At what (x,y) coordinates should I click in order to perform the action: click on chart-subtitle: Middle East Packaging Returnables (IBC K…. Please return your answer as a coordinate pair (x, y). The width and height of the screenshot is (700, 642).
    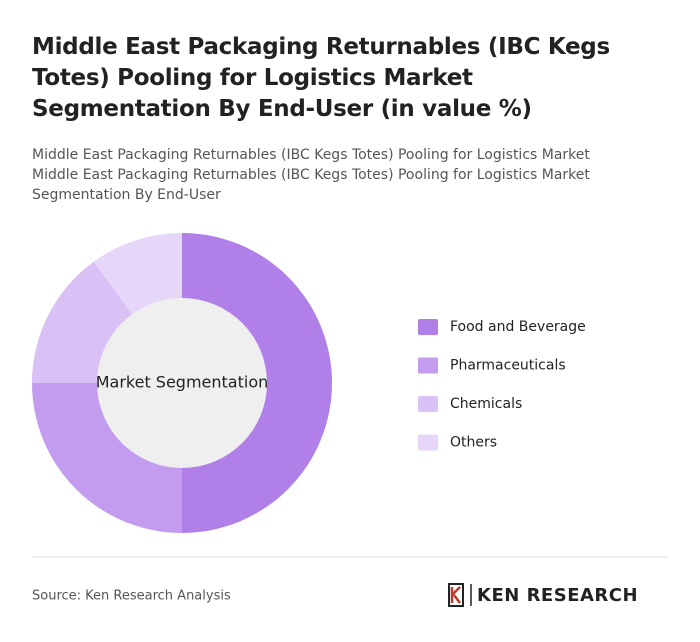
    Looking at the image, I should click on (311, 175).